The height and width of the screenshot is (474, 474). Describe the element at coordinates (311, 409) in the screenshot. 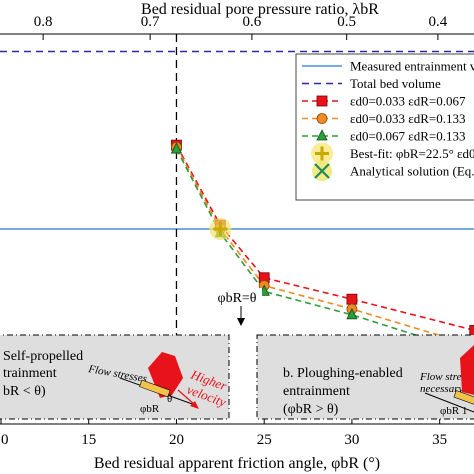

I see `box-b-condition: (φbR > θ)` at that location.